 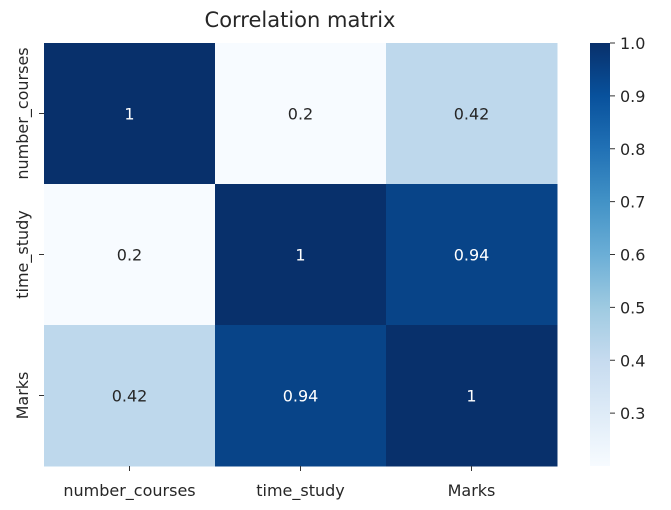 I want to click on y-axis-ticks: number_courses time_study Marks, so click(x=28, y=233).